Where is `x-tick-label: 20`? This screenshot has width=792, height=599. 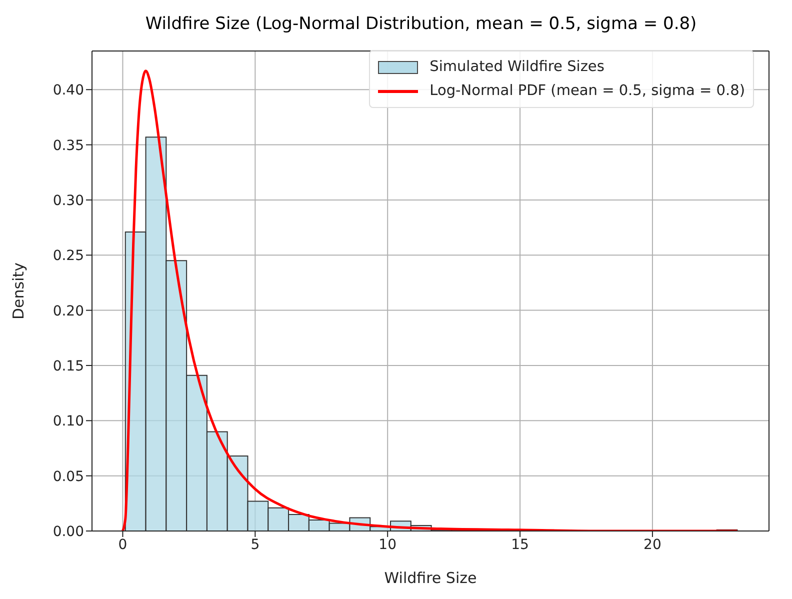
x-tick-label: 20 is located at coordinates (653, 544).